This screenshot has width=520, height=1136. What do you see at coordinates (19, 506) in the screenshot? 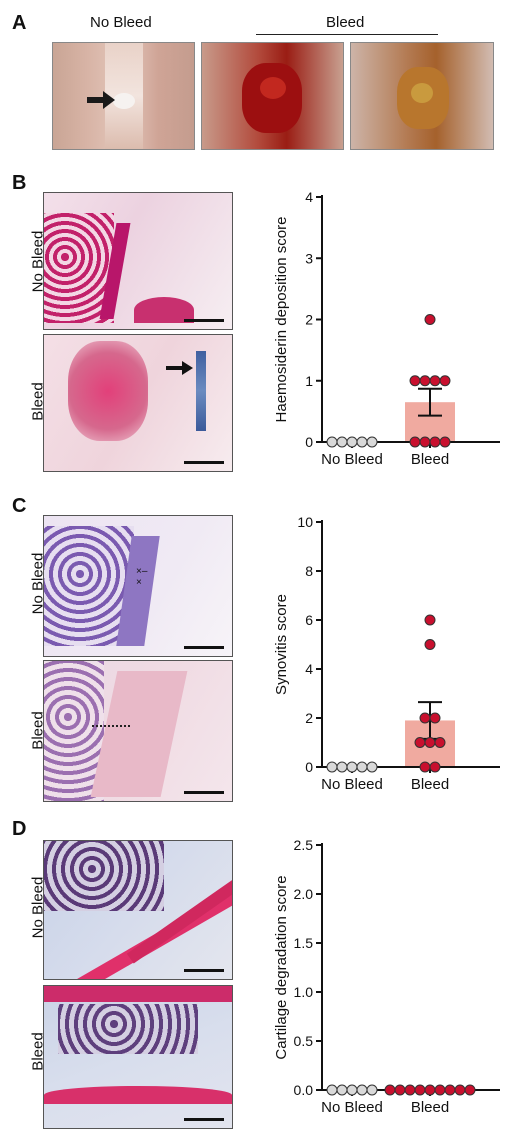
I see `panel-letter-c: C` at bounding box center [19, 506].